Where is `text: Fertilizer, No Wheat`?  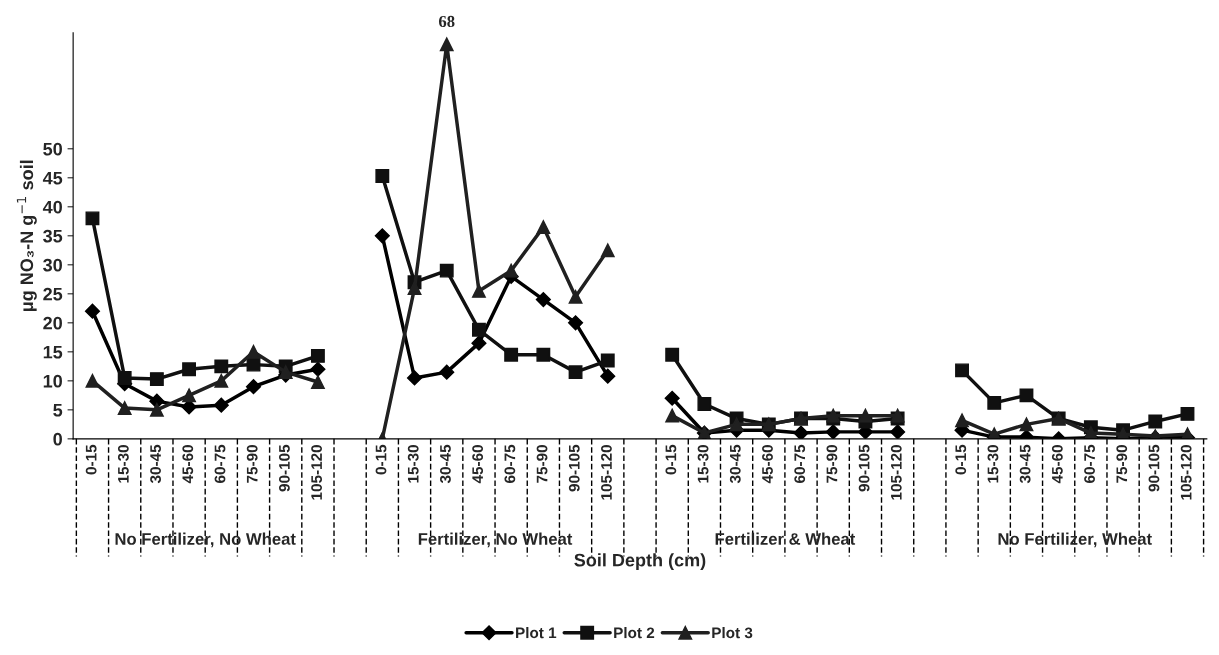 text: Fertilizer, No Wheat is located at coordinates (495, 540).